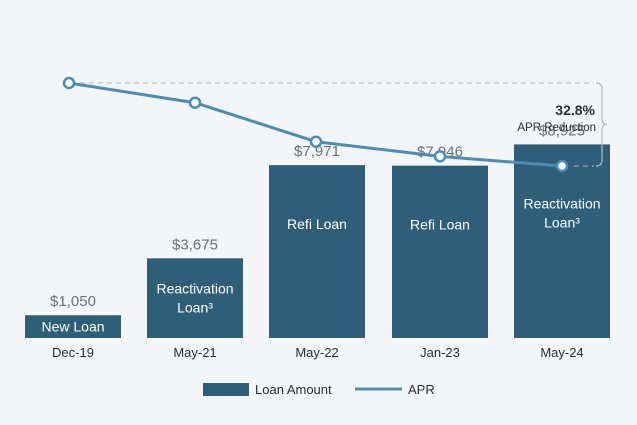 The image size is (637, 425). I want to click on legend: Loan Amount APR, so click(319, 389).